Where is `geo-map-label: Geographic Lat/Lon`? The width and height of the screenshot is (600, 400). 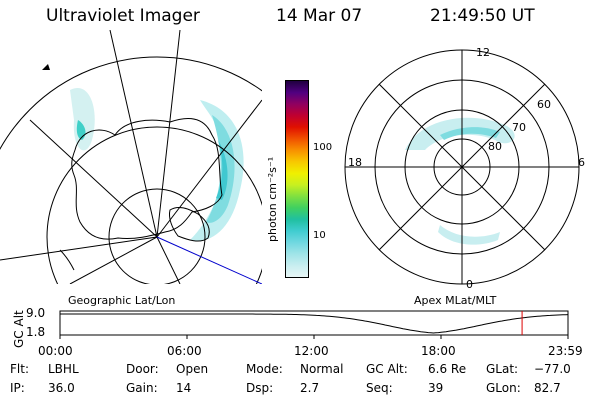
geo-map-label: Geographic Lat/Lon is located at coordinates (122, 300).